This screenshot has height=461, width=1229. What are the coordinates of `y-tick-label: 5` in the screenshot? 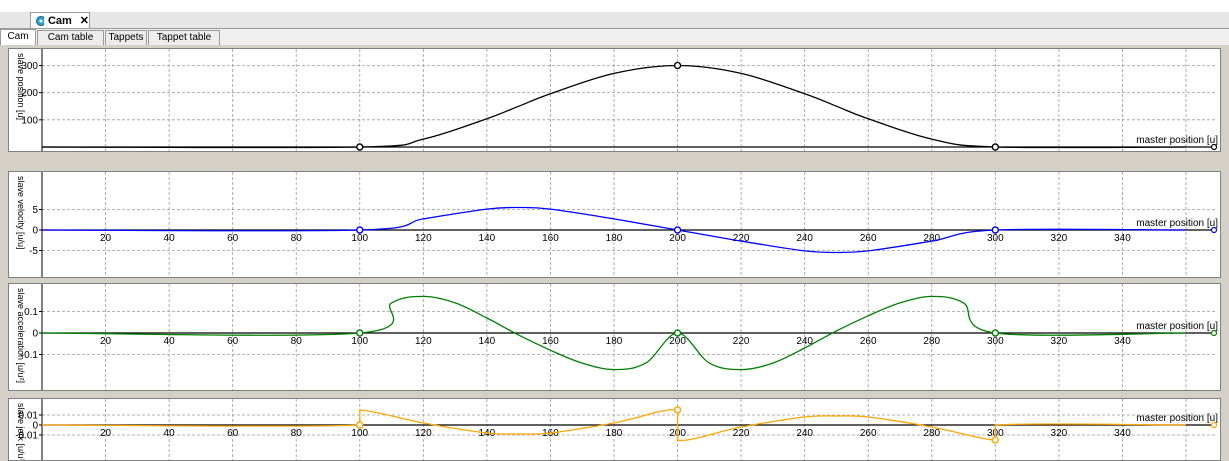 It's located at (35, 210).